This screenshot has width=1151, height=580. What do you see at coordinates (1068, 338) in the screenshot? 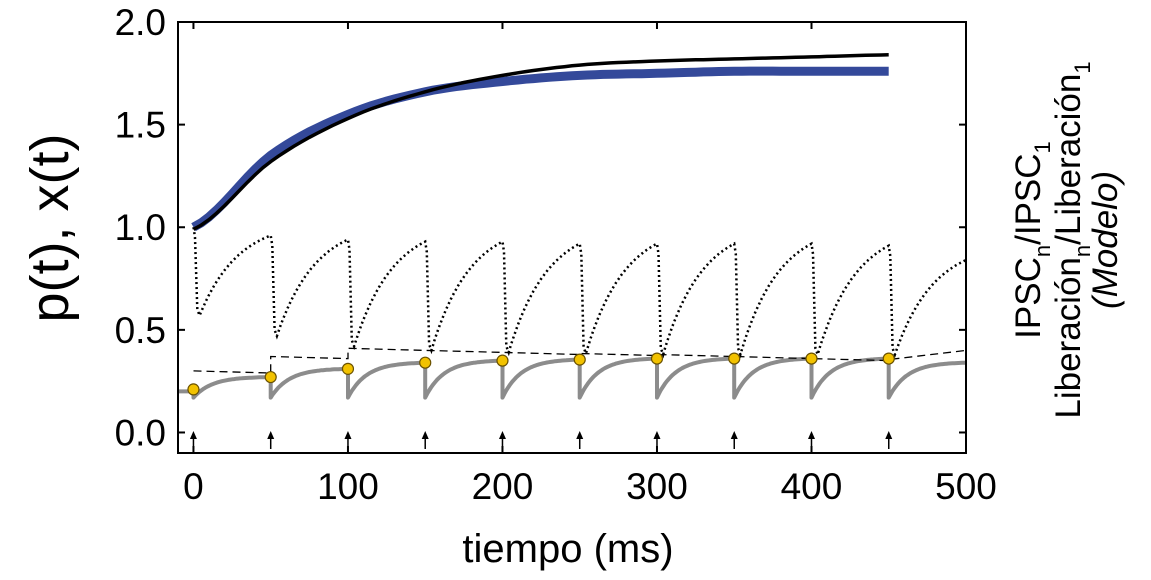
I see `right-label-2-base: Liberación` at bounding box center [1068, 338].